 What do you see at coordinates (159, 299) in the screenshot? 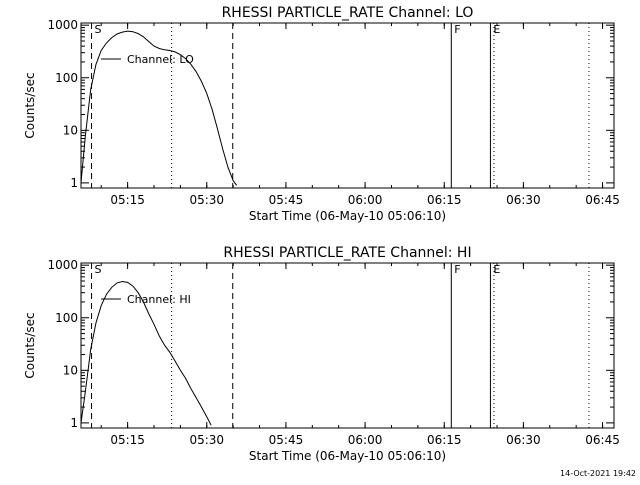
I see `legend-label: Channel: HI` at bounding box center [159, 299].